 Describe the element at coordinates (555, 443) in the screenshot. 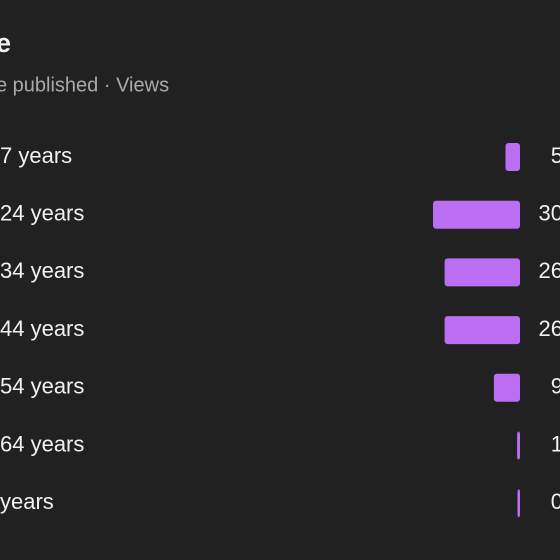

I see `value-label: 1` at that location.